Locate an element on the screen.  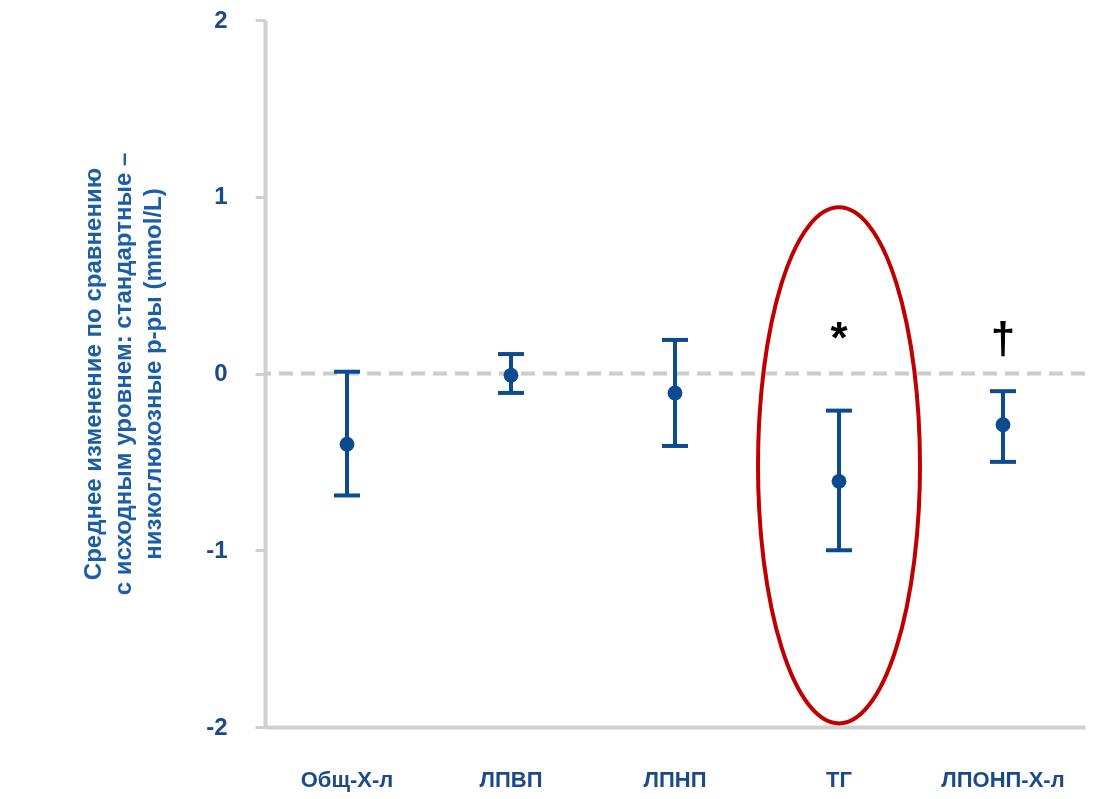
x-tick-label: Общ-Х-л is located at coordinates (347, 779).